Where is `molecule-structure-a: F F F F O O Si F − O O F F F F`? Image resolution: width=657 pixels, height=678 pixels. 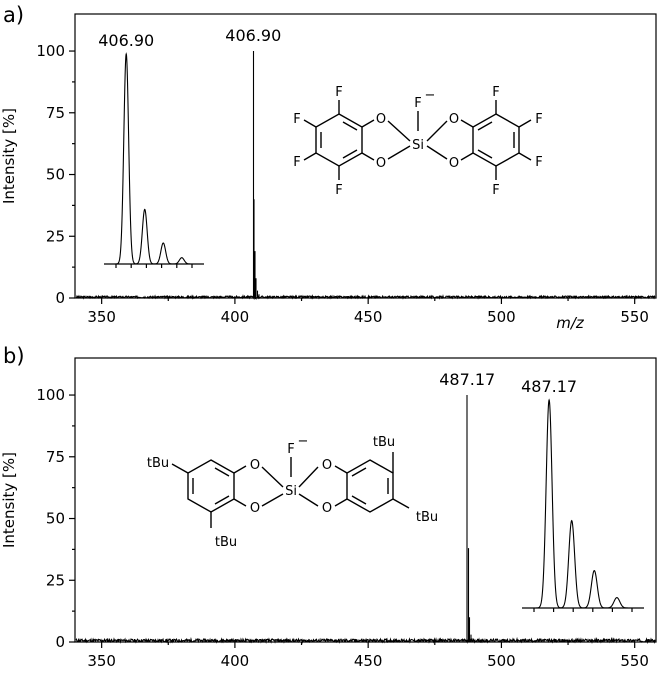 molecule-structure-a: F F F F O O Si F − O O F F F F is located at coordinates (417, 141).